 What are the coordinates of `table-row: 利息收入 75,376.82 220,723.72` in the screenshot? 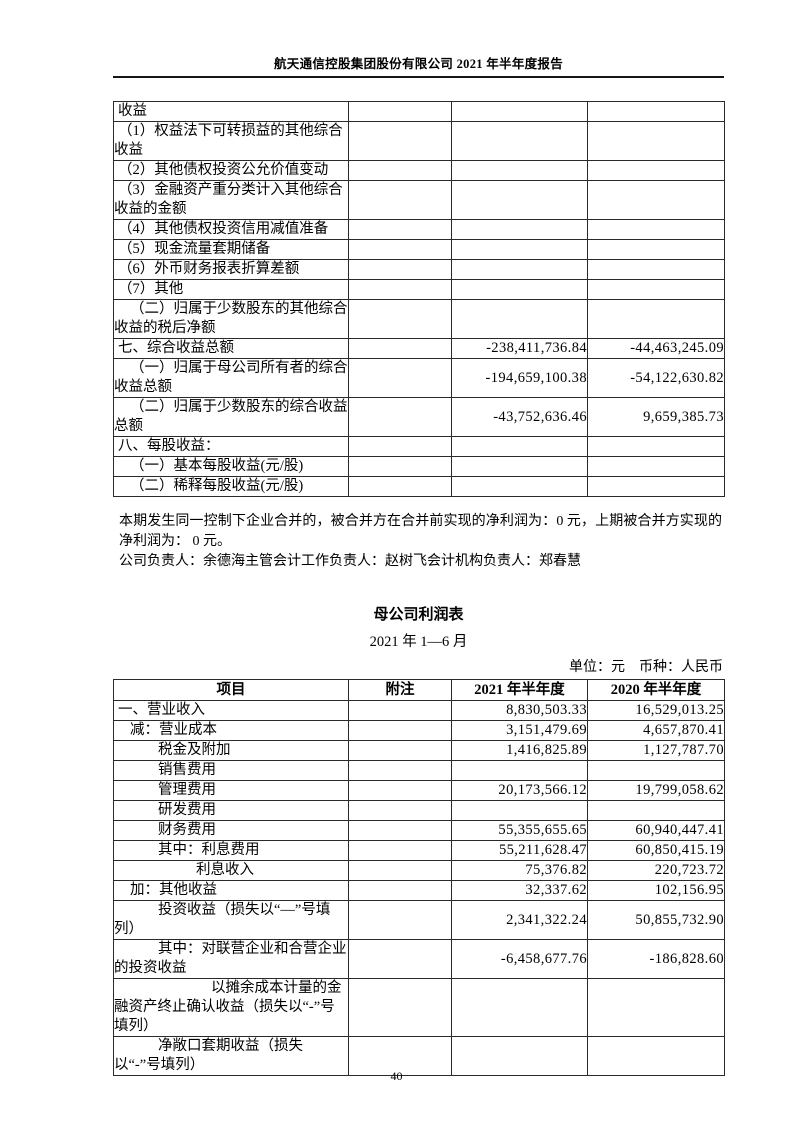 It's located at (419, 870).